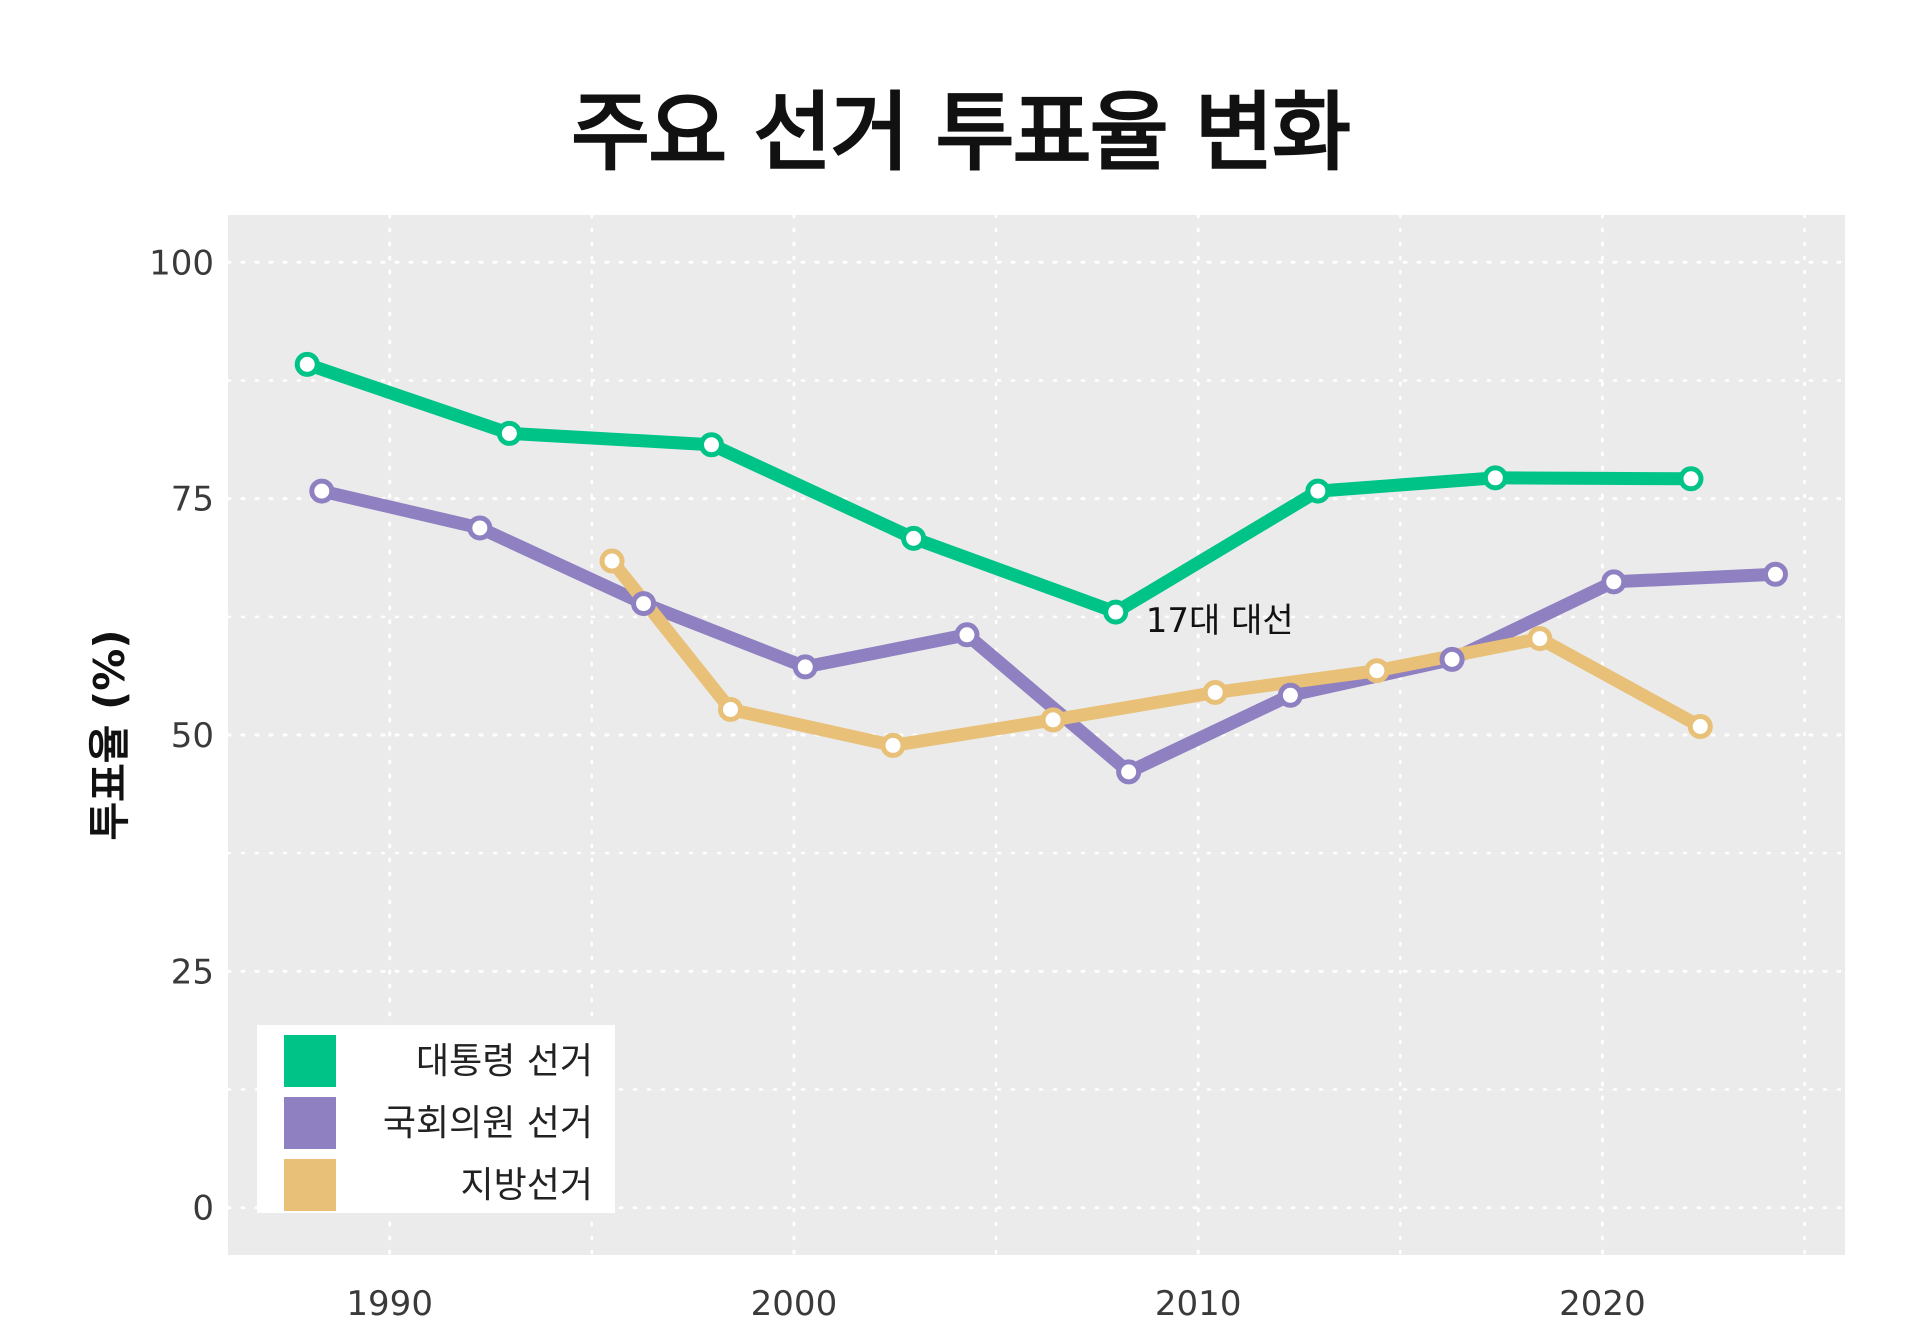  What do you see at coordinates (1198, 1304) in the screenshot?
I see `x-tick-label: 2010` at bounding box center [1198, 1304].